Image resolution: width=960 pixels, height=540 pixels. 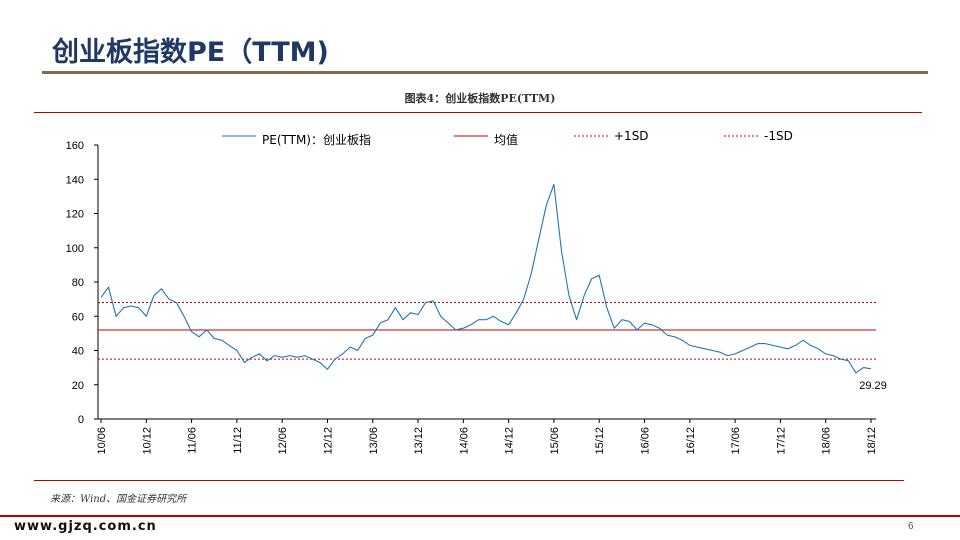 What do you see at coordinates (631, 136) in the screenshot?
I see `legend-label-plus_sd: +1SD` at bounding box center [631, 136].